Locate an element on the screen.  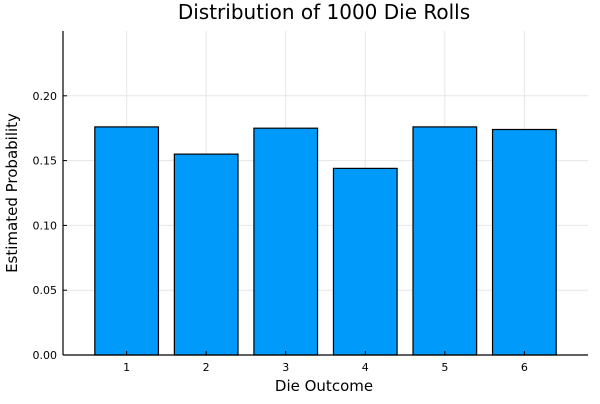
x-axis-label: Die Outcome is located at coordinates (324, 386).